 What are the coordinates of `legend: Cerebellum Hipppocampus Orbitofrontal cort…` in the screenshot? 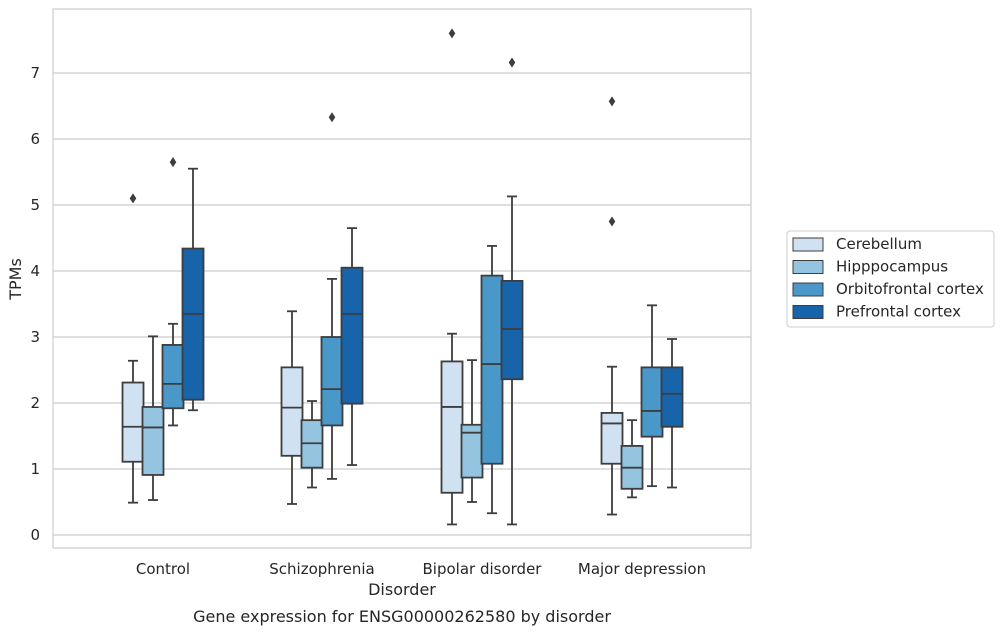 It's located at (890, 279).